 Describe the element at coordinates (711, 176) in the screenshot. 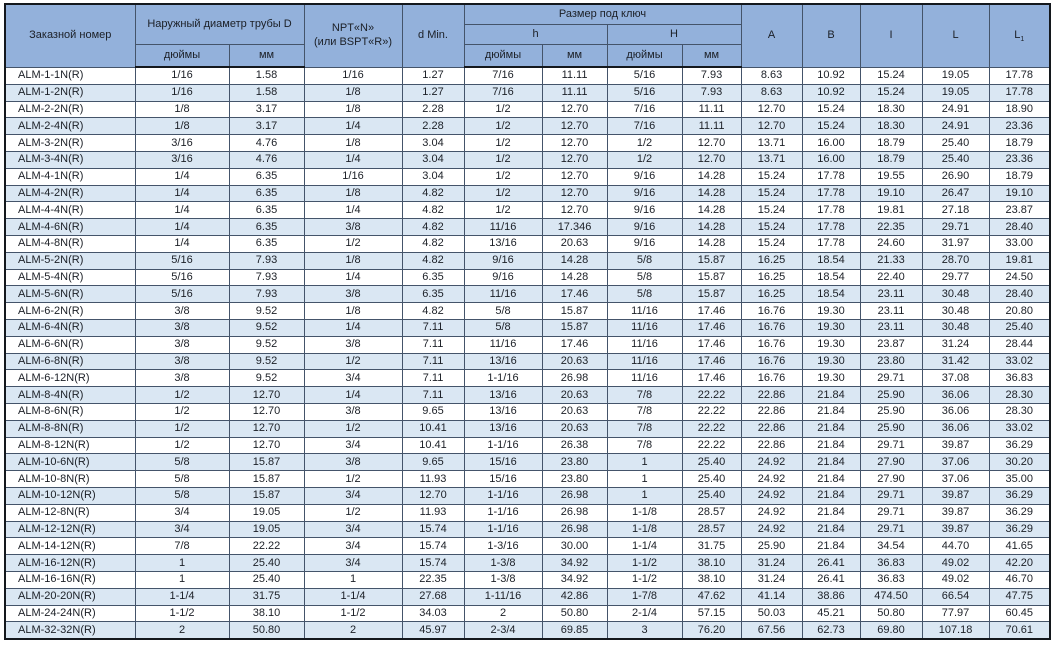

I see `value-cell: 14.28` at that location.